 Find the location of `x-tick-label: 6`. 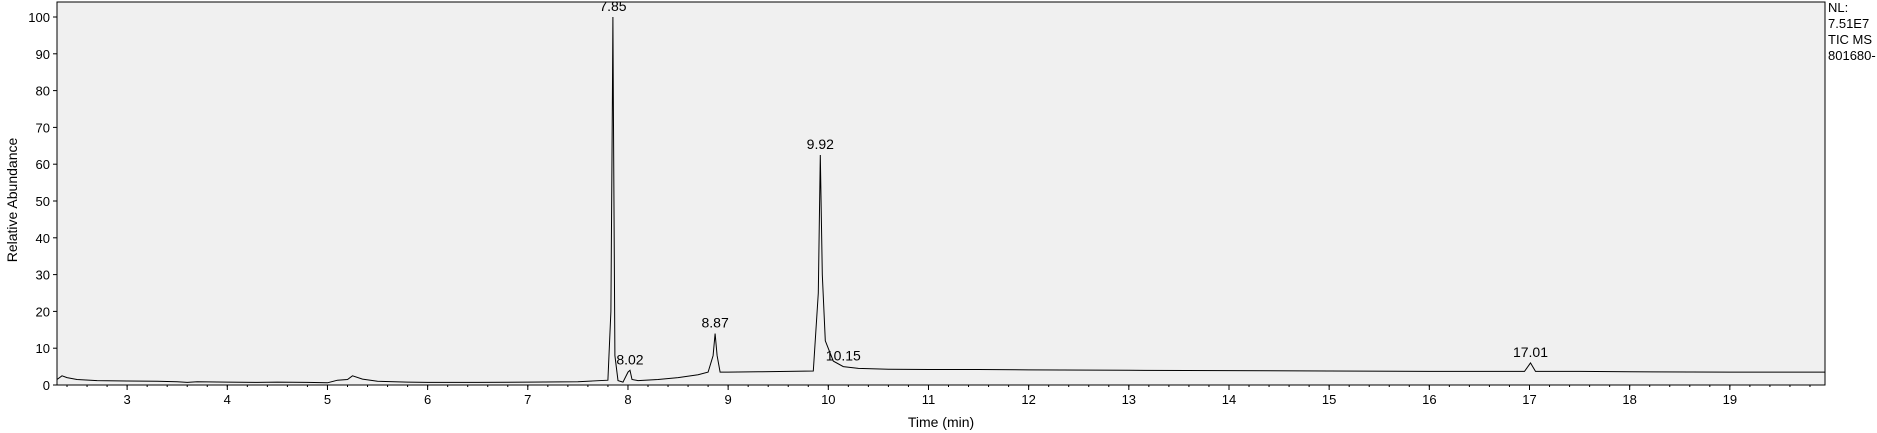

x-tick-label: 6 is located at coordinates (427, 399).